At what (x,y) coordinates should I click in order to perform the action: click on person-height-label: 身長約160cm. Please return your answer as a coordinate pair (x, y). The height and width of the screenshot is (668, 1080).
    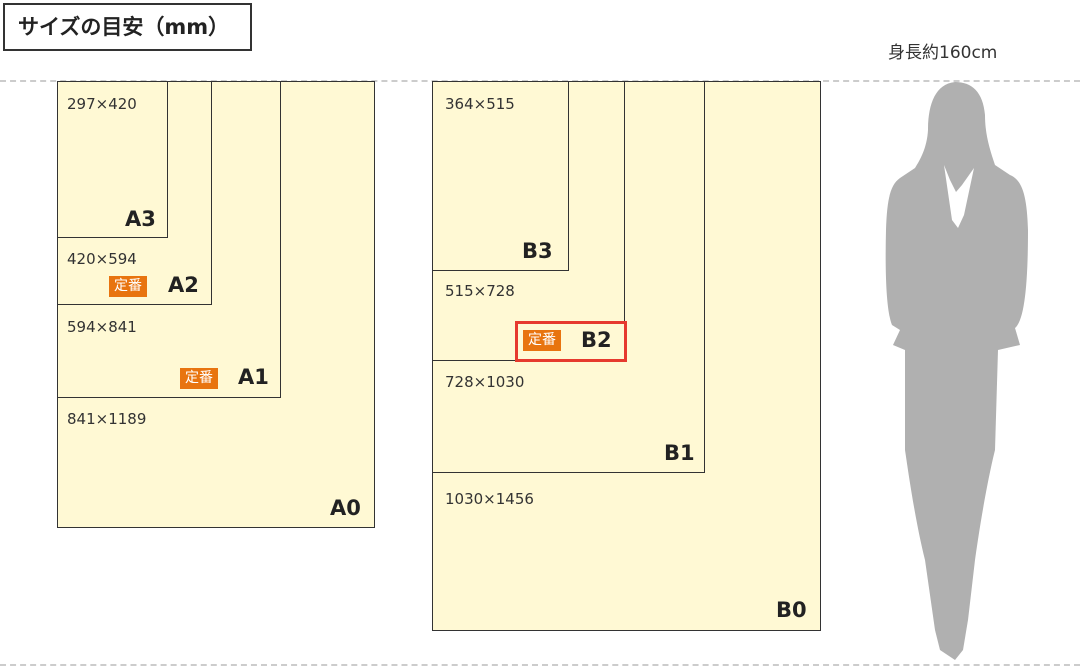
    Looking at the image, I should click on (943, 53).